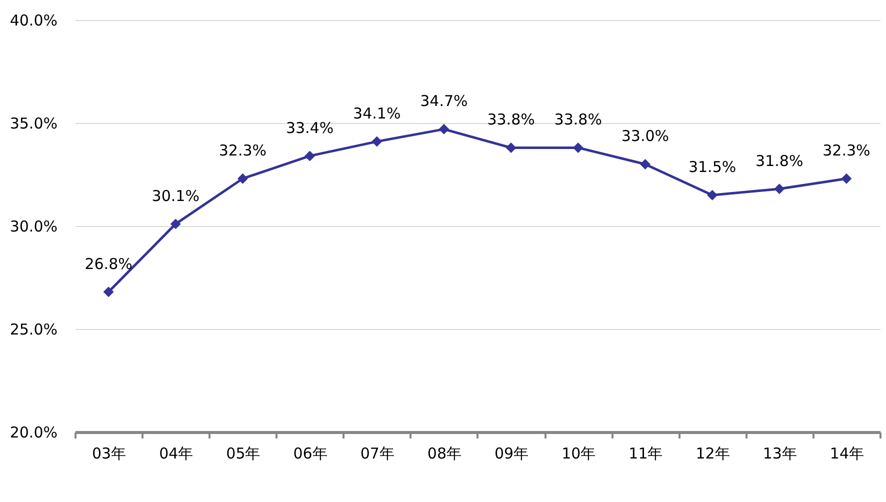 The width and height of the screenshot is (886, 502). What do you see at coordinates (34, 123) in the screenshot?
I see `y-tick-label: 35.0%` at bounding box center [34, 123].